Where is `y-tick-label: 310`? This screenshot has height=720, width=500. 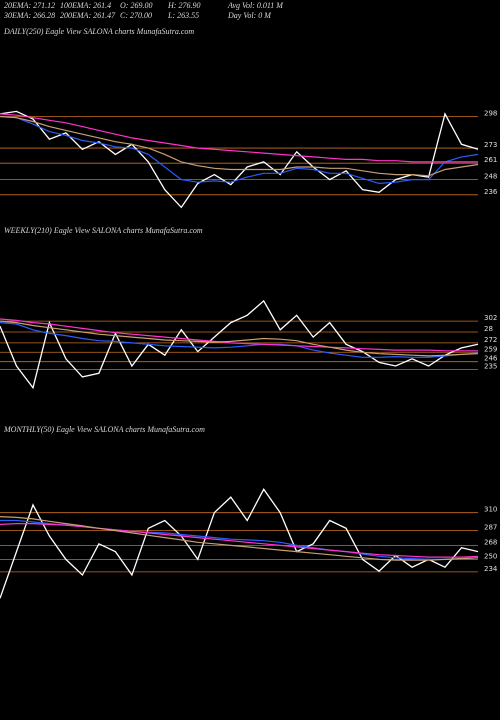 y-tick-label: 310 is located at coordinates (490, 510).